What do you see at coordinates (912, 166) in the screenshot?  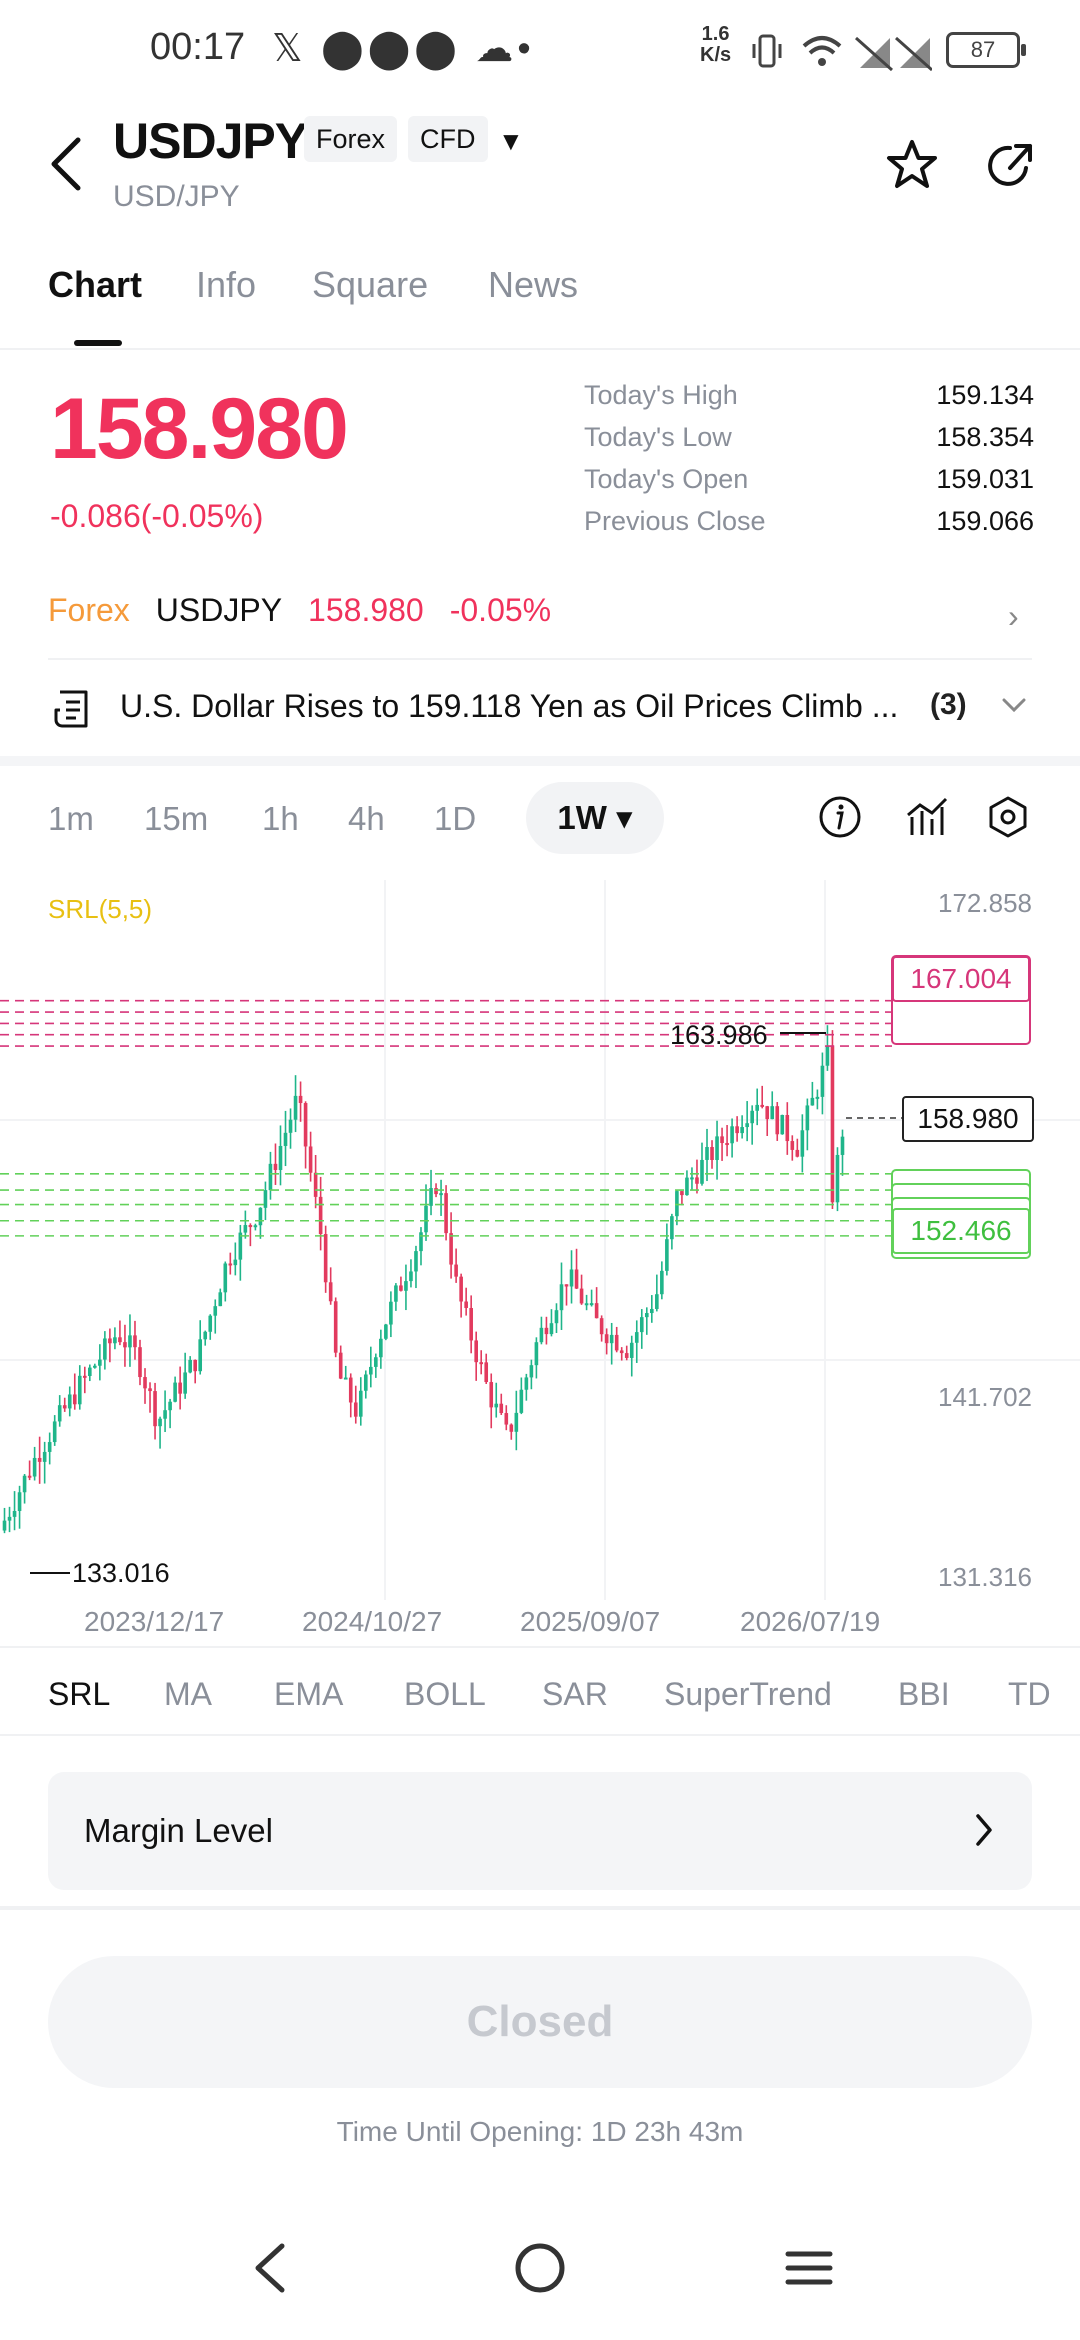 I see `star-icon` at bounding box center [912, 166].